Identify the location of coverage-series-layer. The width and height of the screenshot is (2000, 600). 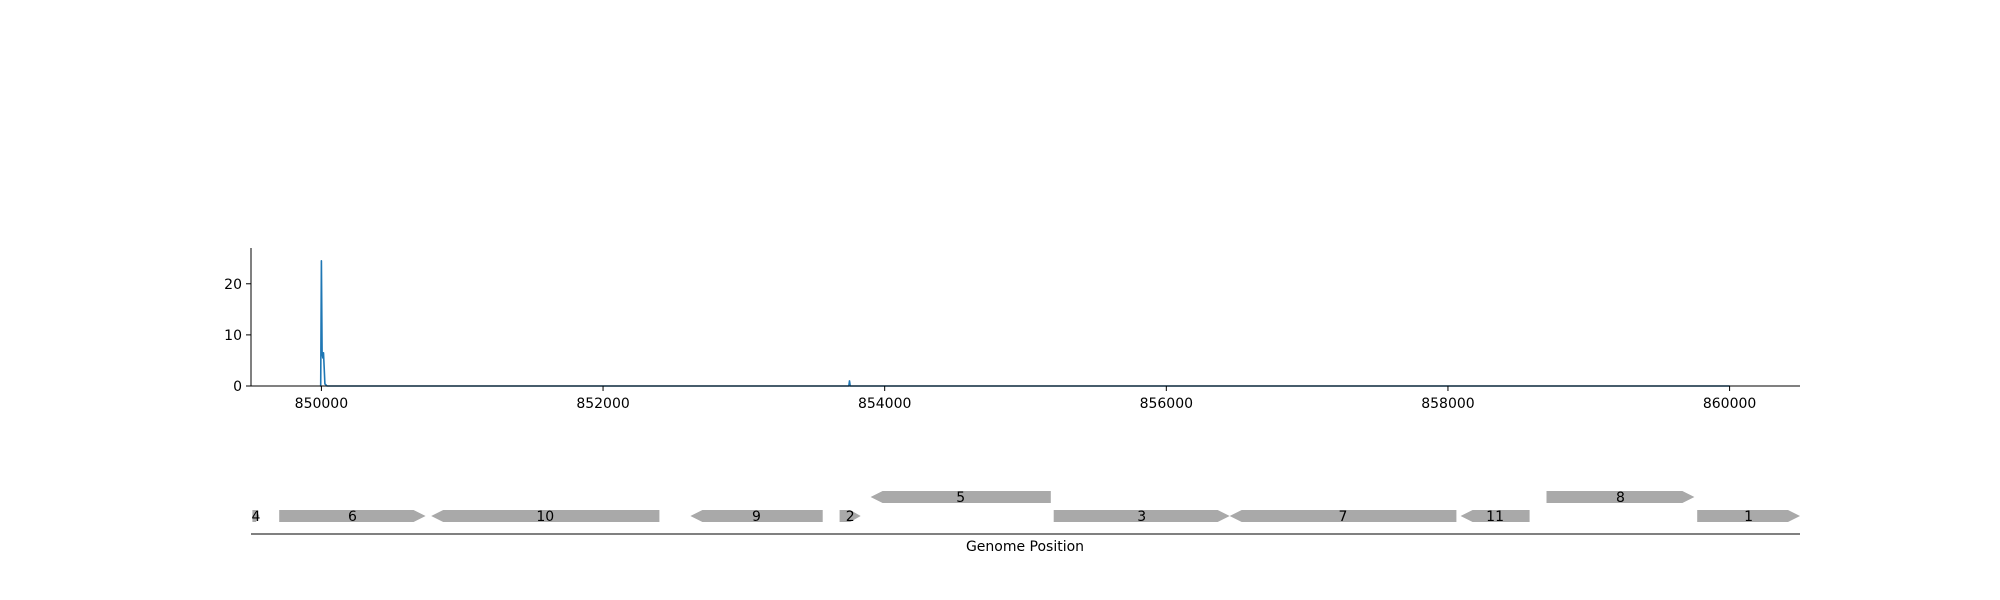
(1024, 323).